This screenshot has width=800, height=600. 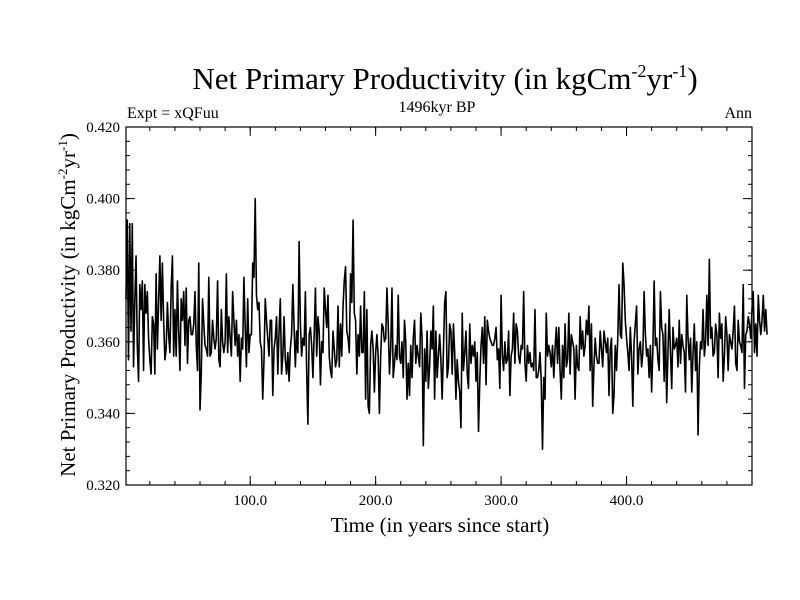 What do you see at coordinates (103, 486) in the screenshot?
I see `y-tick-label: 0.320` at bounding box center [103, 486].